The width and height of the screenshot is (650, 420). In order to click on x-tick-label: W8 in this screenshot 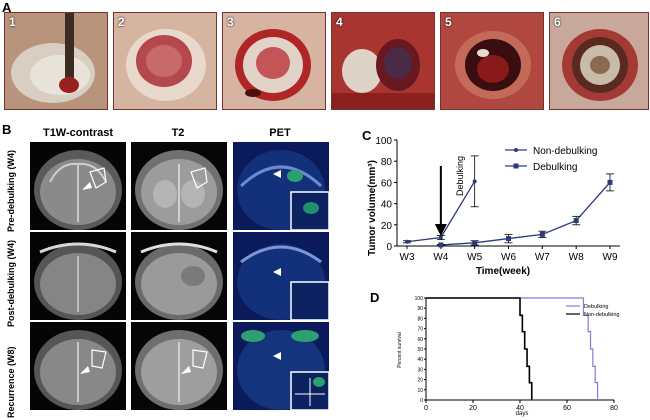, I will do `click(576, 257)`.